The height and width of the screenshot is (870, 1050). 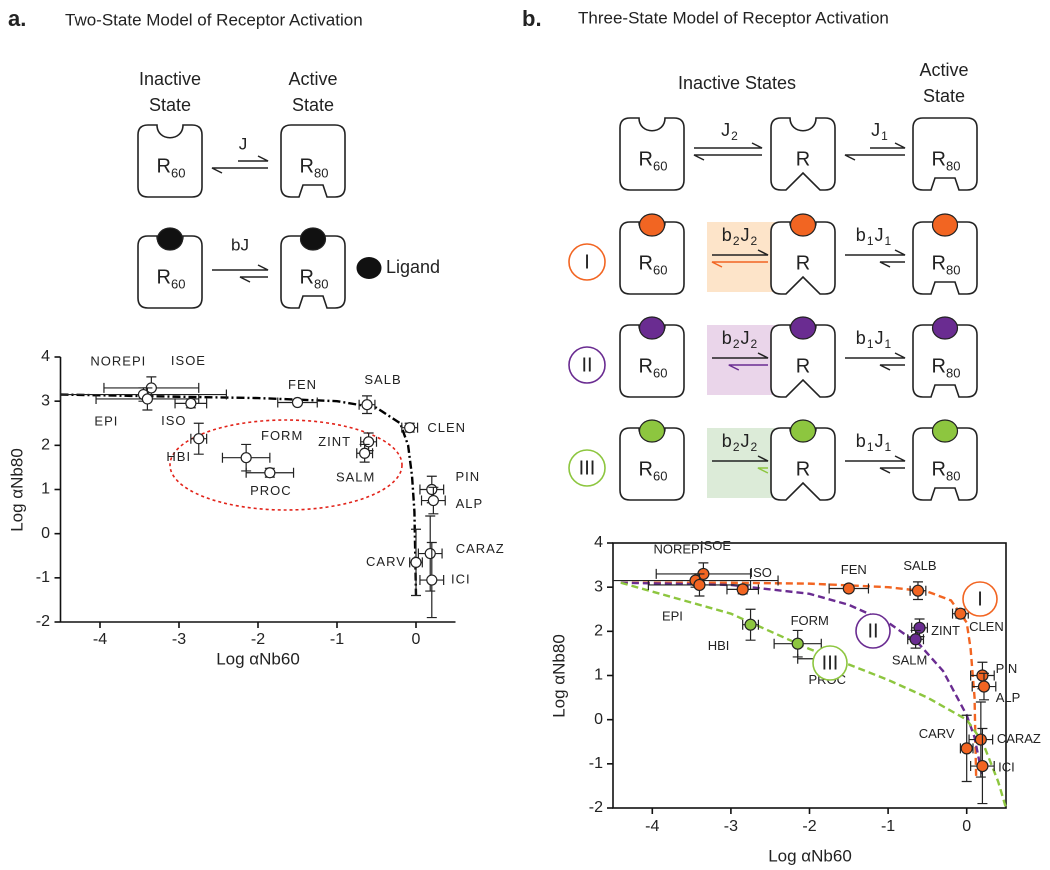 What do you see at coordinates (715, 545) in the screenshot?
I see `point-label: ISOE` at bounding box center [715, 545].